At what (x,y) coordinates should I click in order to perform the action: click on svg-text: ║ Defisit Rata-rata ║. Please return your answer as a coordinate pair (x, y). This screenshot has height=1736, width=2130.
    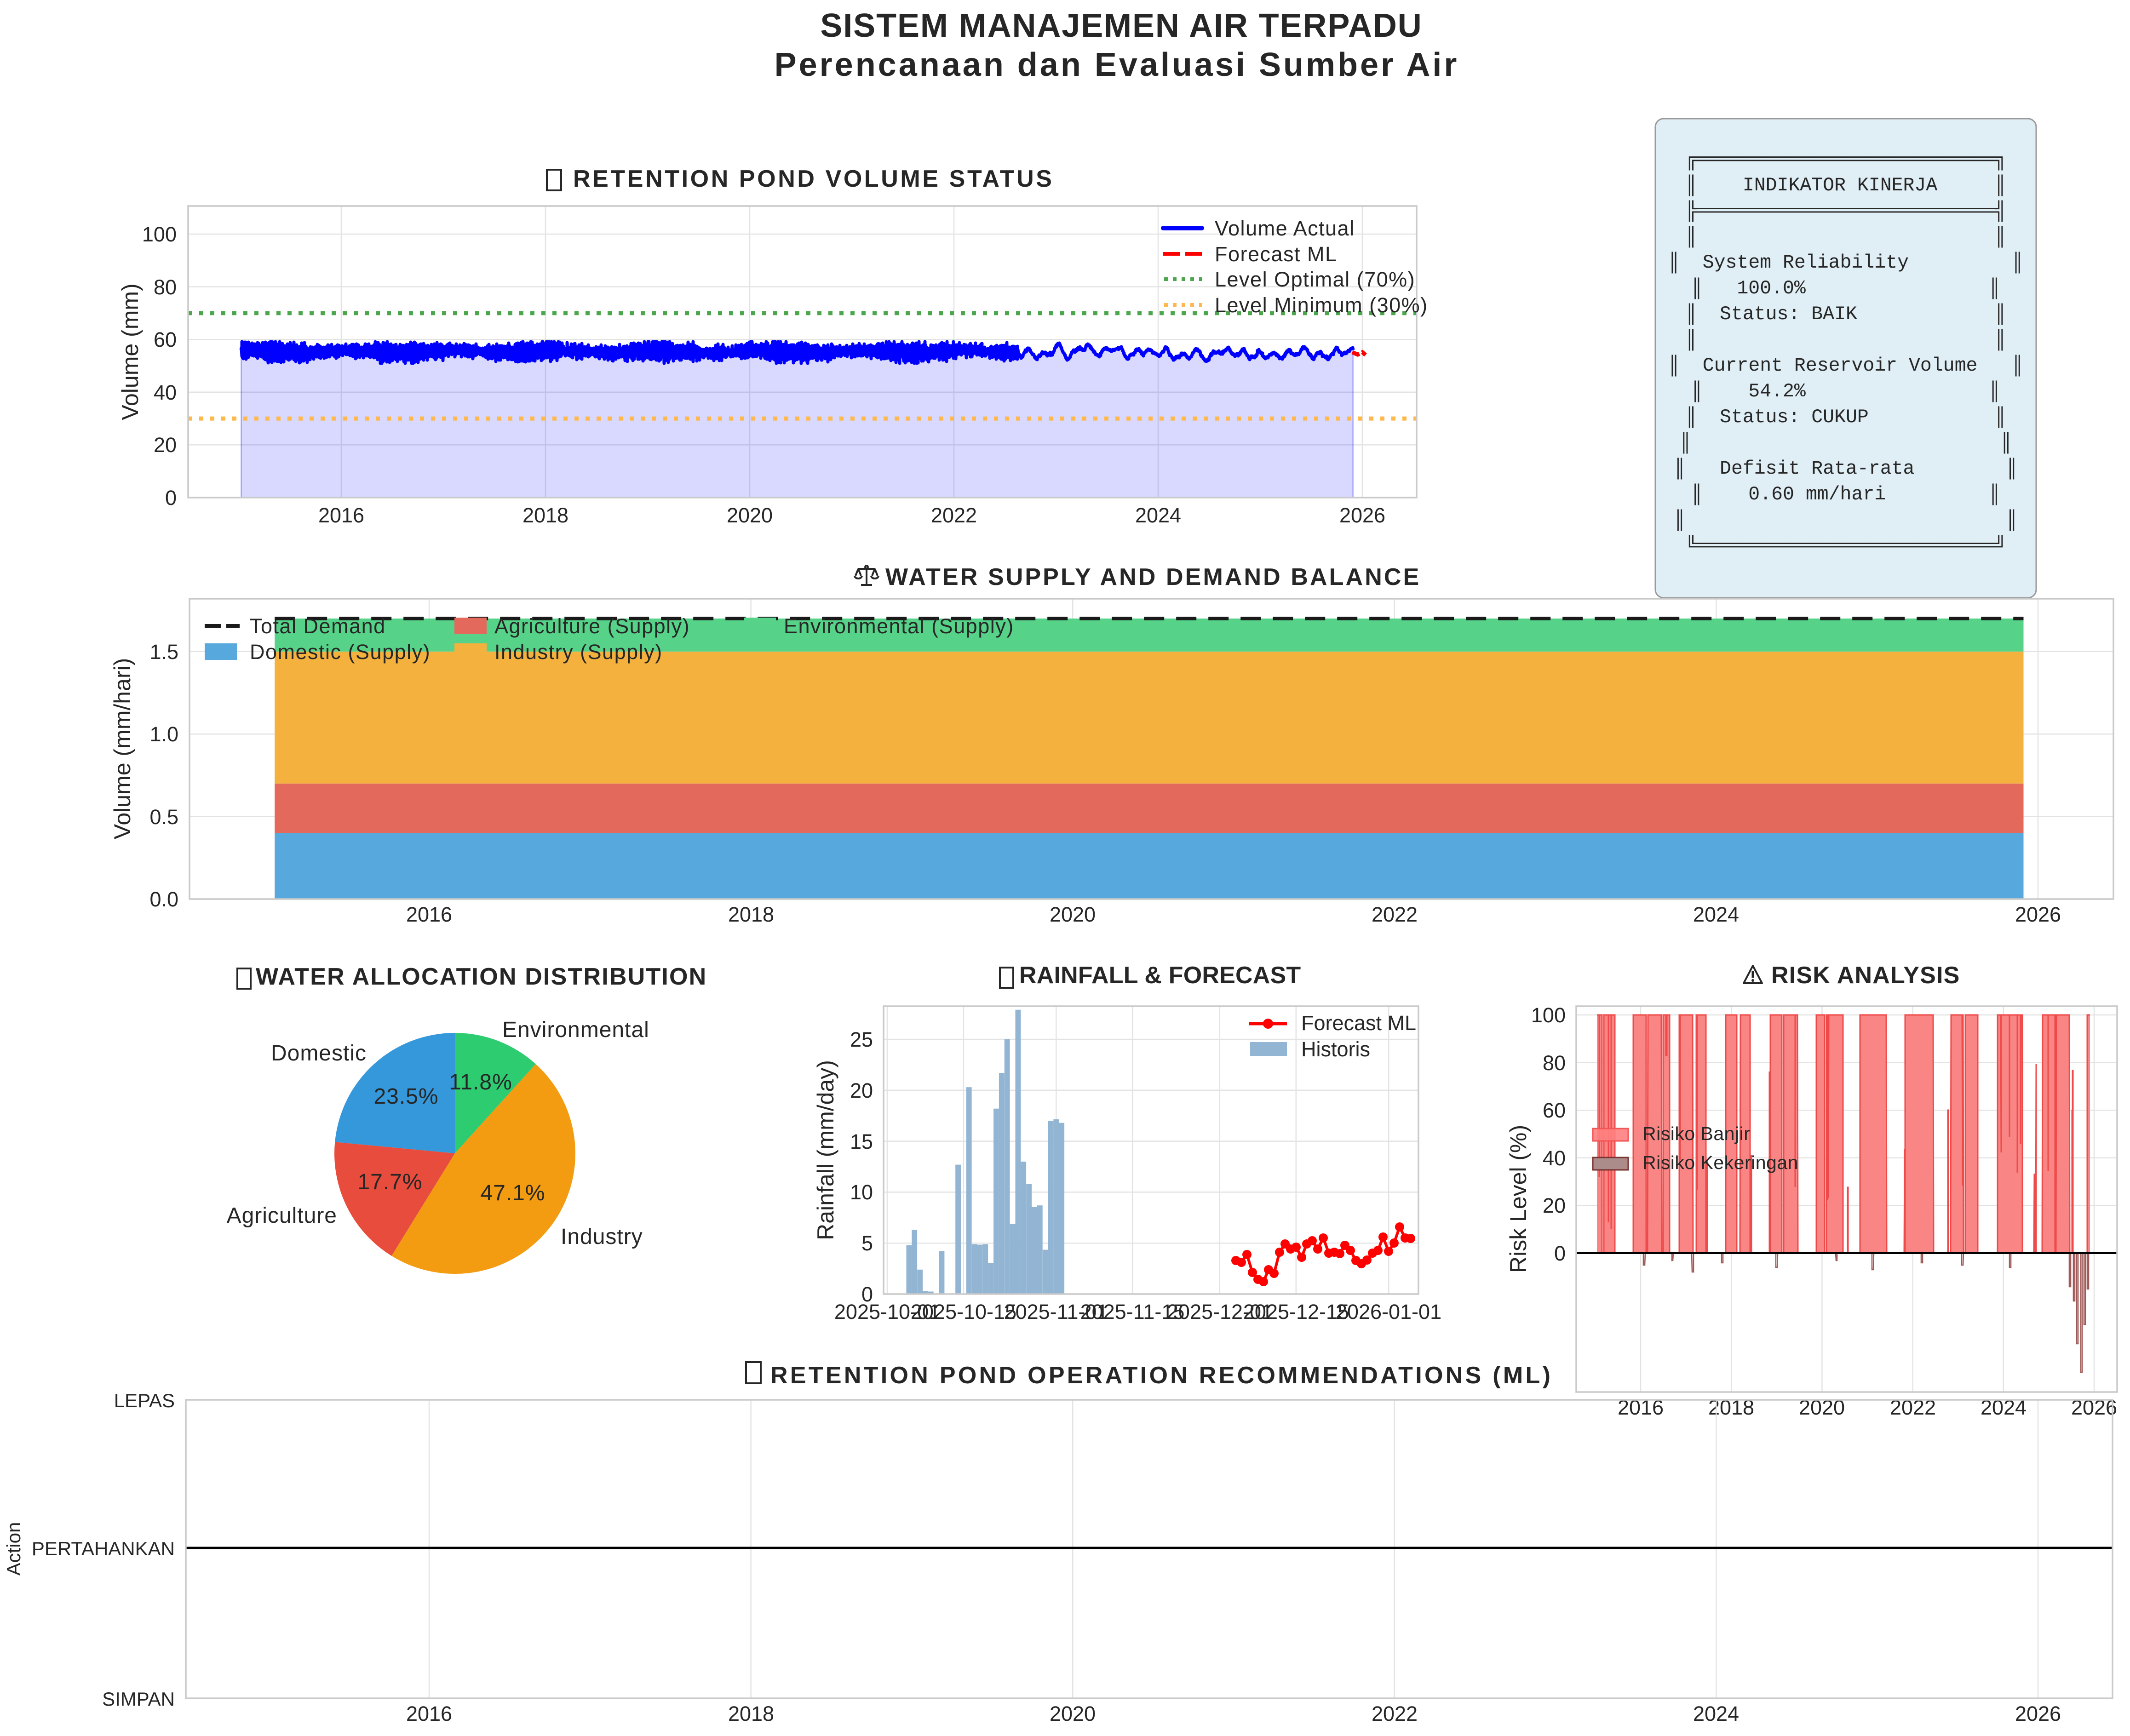
    Looking at the image, I should click on (1846, 469).